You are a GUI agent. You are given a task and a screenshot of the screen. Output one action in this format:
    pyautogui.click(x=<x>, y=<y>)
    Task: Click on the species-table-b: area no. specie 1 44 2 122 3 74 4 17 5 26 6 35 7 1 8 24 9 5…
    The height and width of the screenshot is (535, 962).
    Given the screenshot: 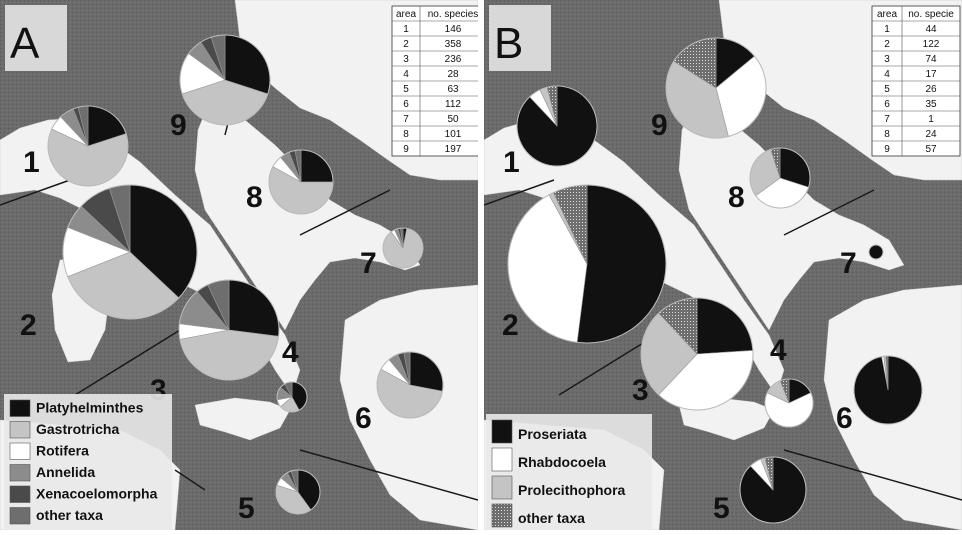 What is the action you would take?
    pyautogui.click(x=916, y=81)
    